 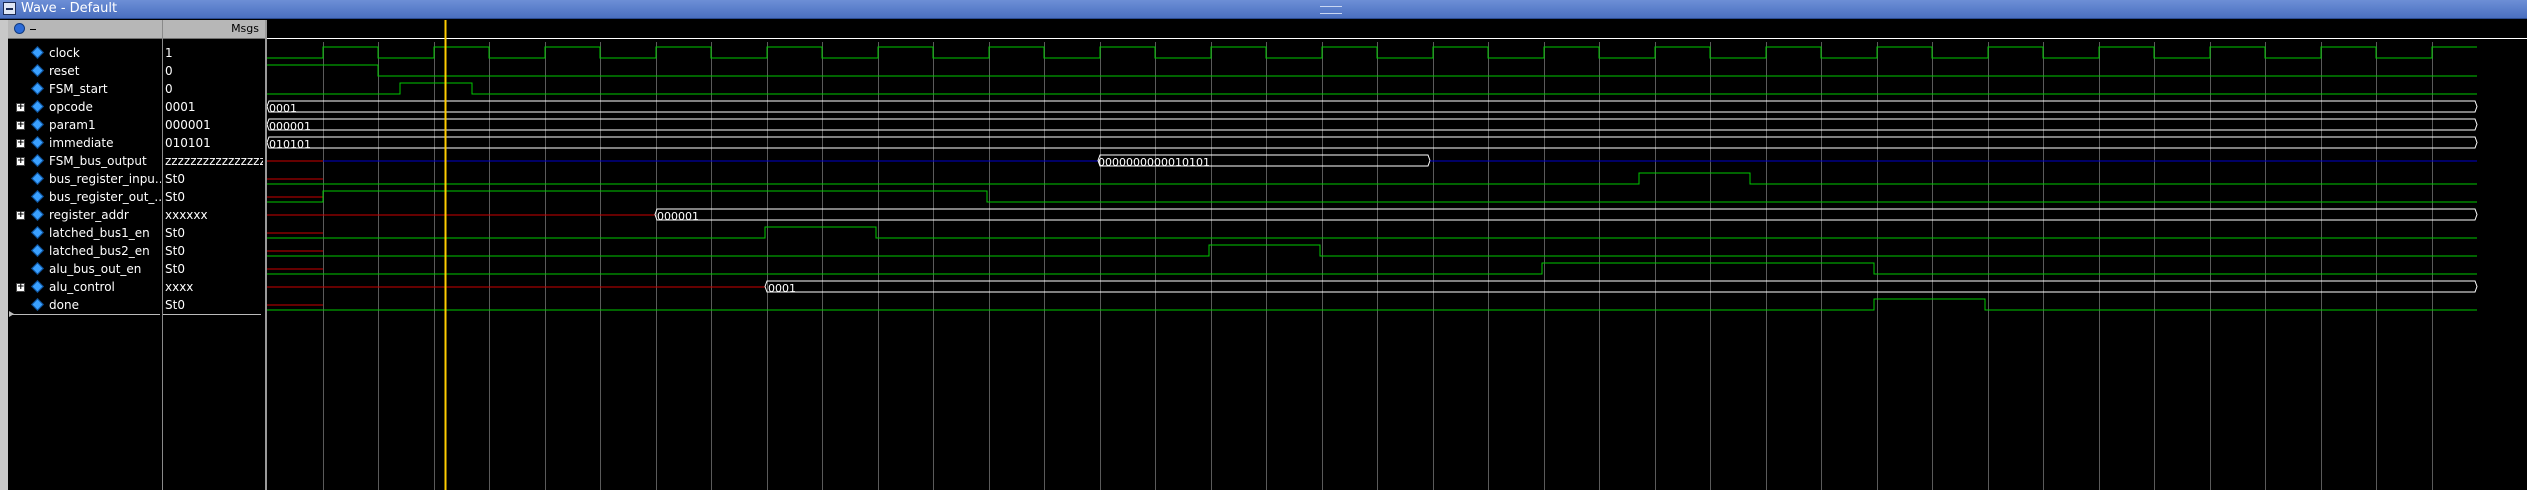 I want to click on signal-row-alu-bus-out-en: alu_bus_out_en, so click(x=85, y=269).